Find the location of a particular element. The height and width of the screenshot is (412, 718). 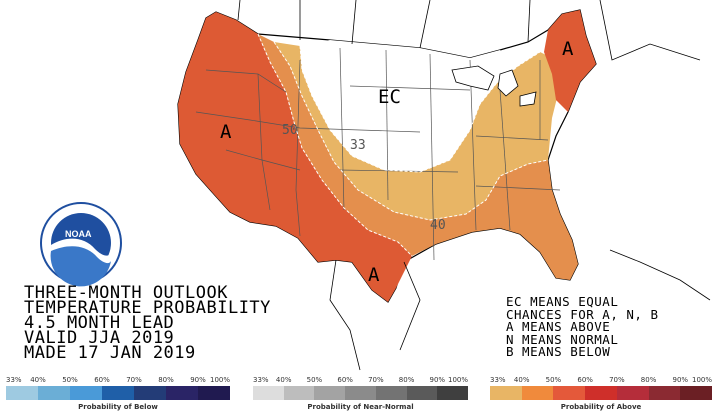

great-lakes is located at coordinates (494, 86).